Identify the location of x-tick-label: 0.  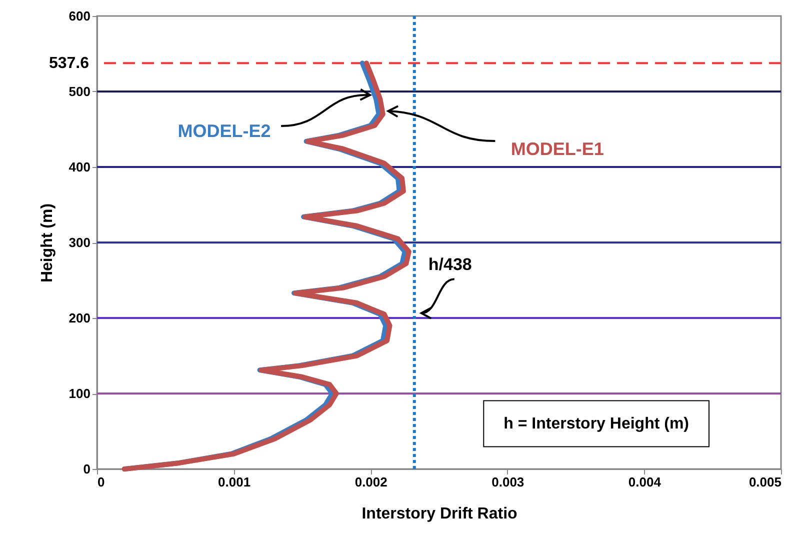
(101, 482).